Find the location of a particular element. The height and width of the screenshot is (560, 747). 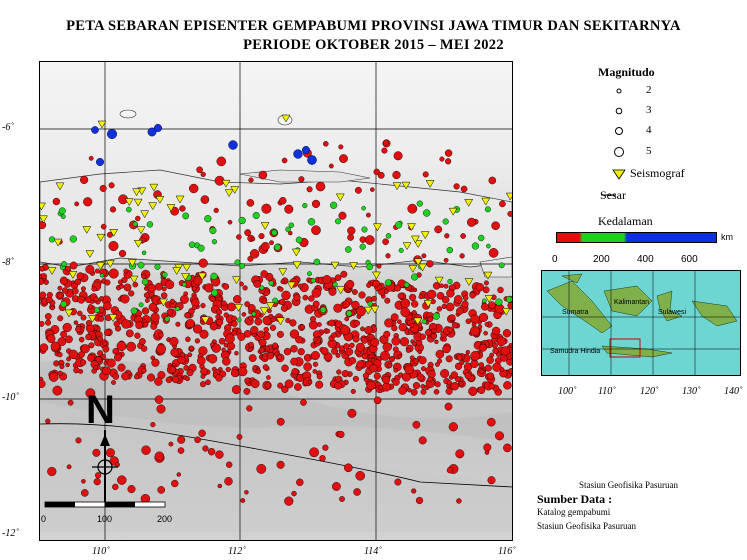

scale-label: 200 is located at coordinates (165, 519).